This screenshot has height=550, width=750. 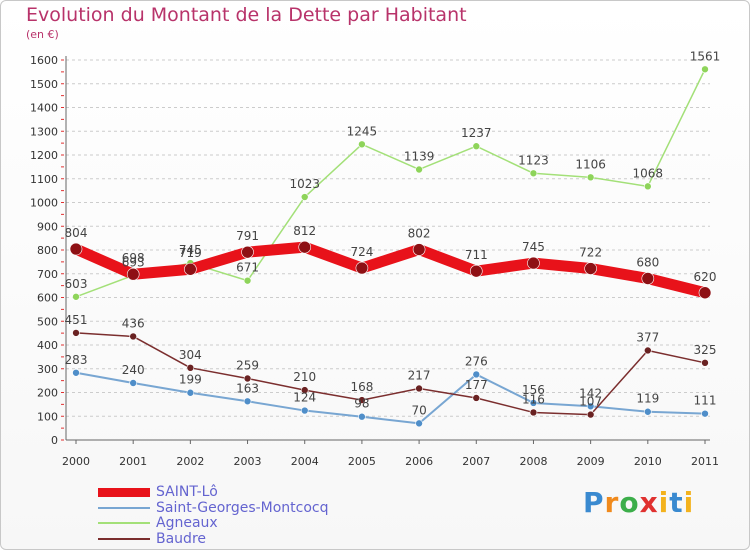 What do you see at coordinates (304, 231) in the screenshot?
I see `data-label-saint-l-2004: 812` at bounding box center [304, 231].